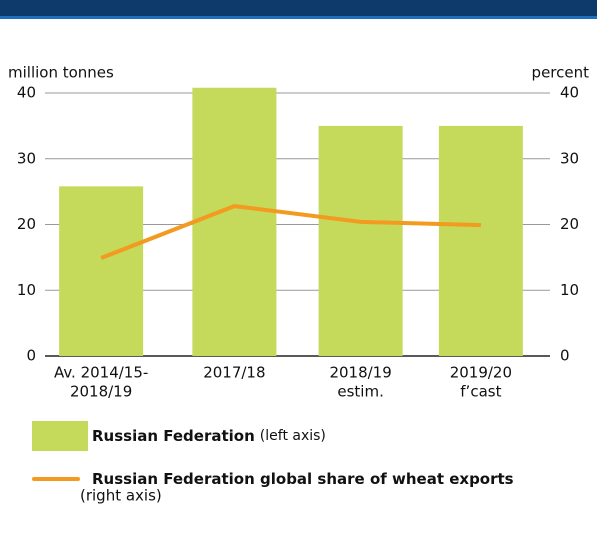  What do you see at coordinates (298, 8) in the screenshot?
I see `top-band` at bounding box center [298, 8].